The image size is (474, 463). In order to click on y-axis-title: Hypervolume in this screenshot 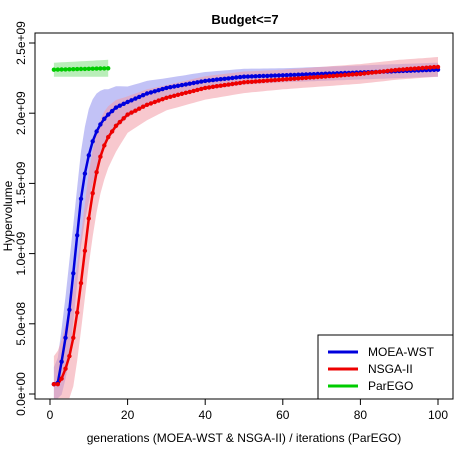, I will do `click(8, 215)`.